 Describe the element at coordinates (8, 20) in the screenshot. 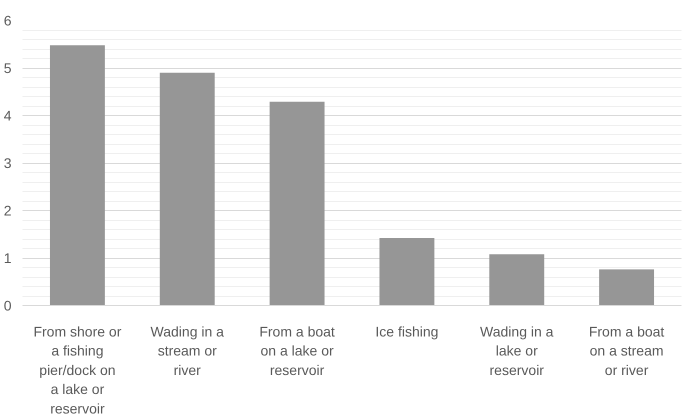

I see `y-tick-label: 6` at that location.